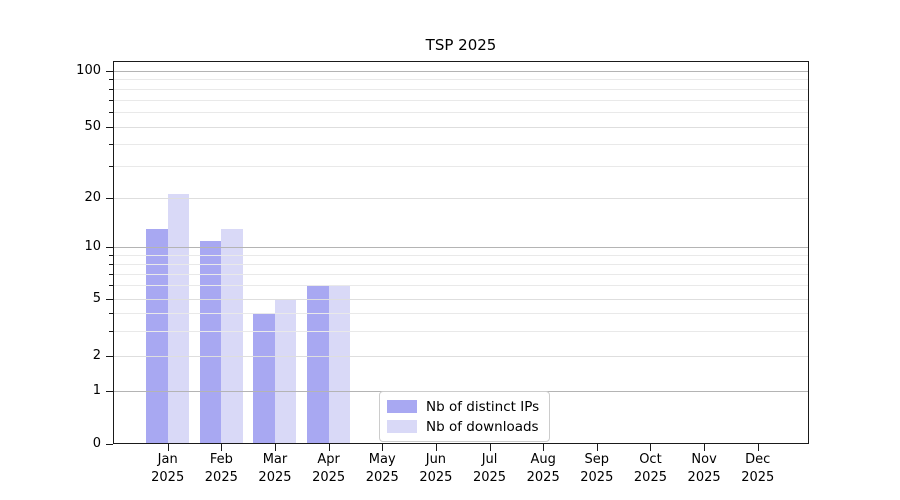  What do you see at coordinates (275, 468) in the screenshot?
I see `x-tick-label-mar: Mar 2025` at bounding box center [275, 468].